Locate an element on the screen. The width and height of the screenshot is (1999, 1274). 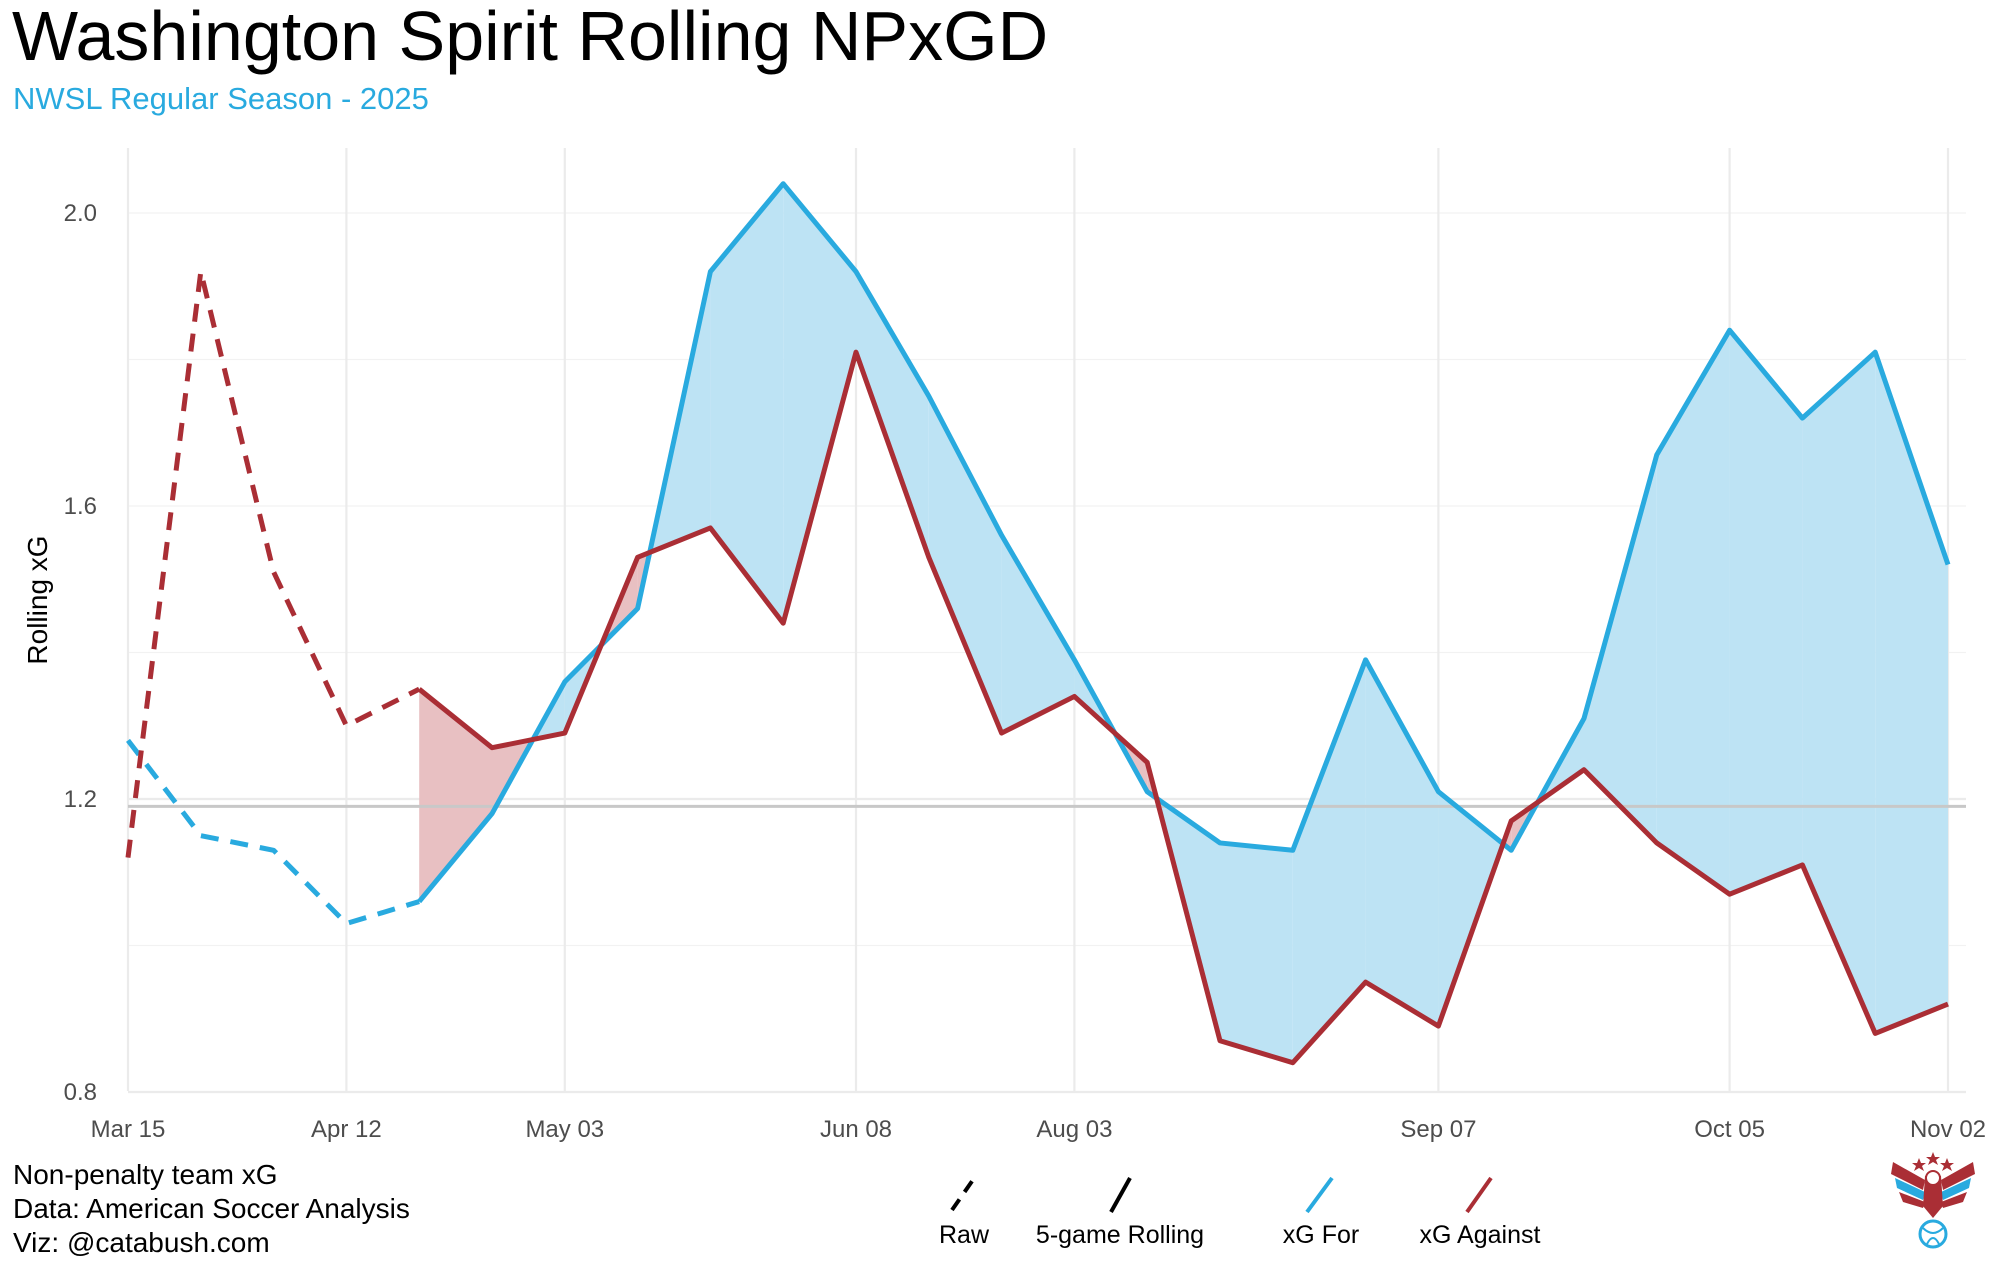
y-tick-label: 1.2 is located at coordinates (80, 799).